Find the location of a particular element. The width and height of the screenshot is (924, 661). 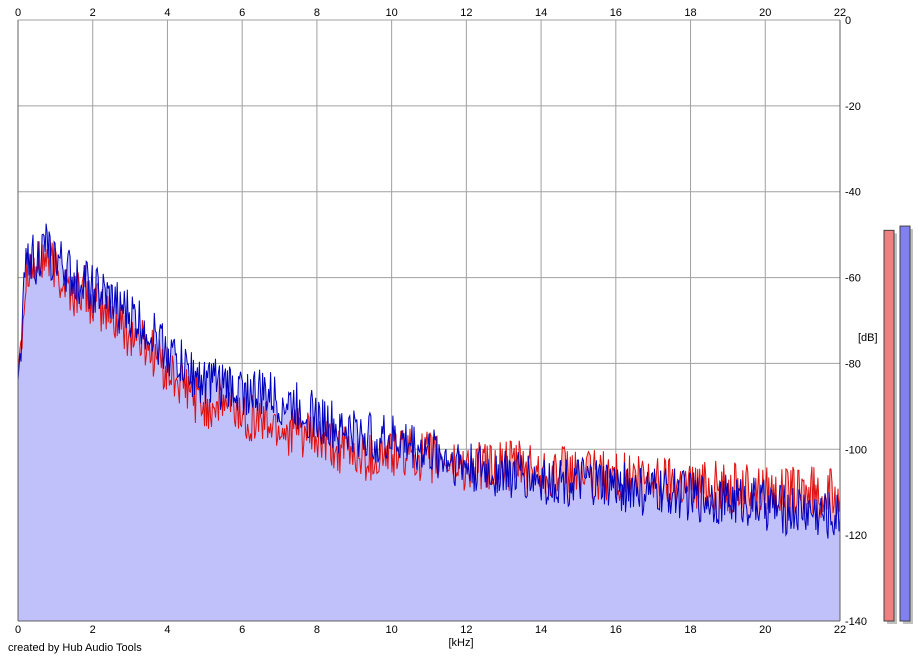

x-axis-label: [kHz] is located at coordinates (460, 643).